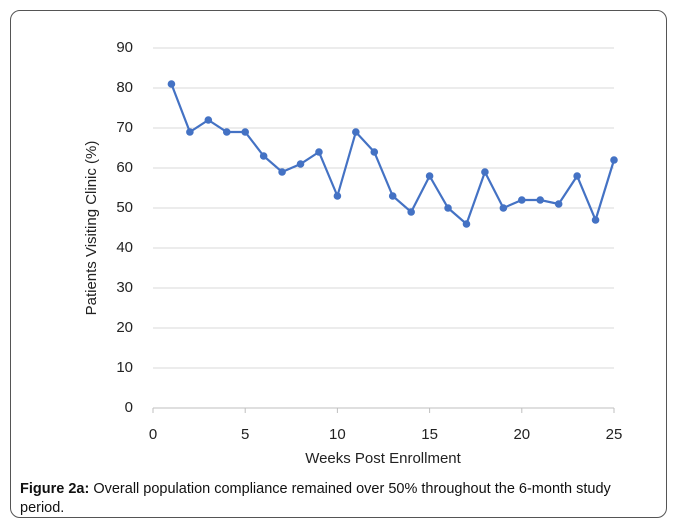 The image size is (677, 528). Describe the element at coordinates (245, 434) in the screenshot. I see `x-tick-label: 5` at that location.